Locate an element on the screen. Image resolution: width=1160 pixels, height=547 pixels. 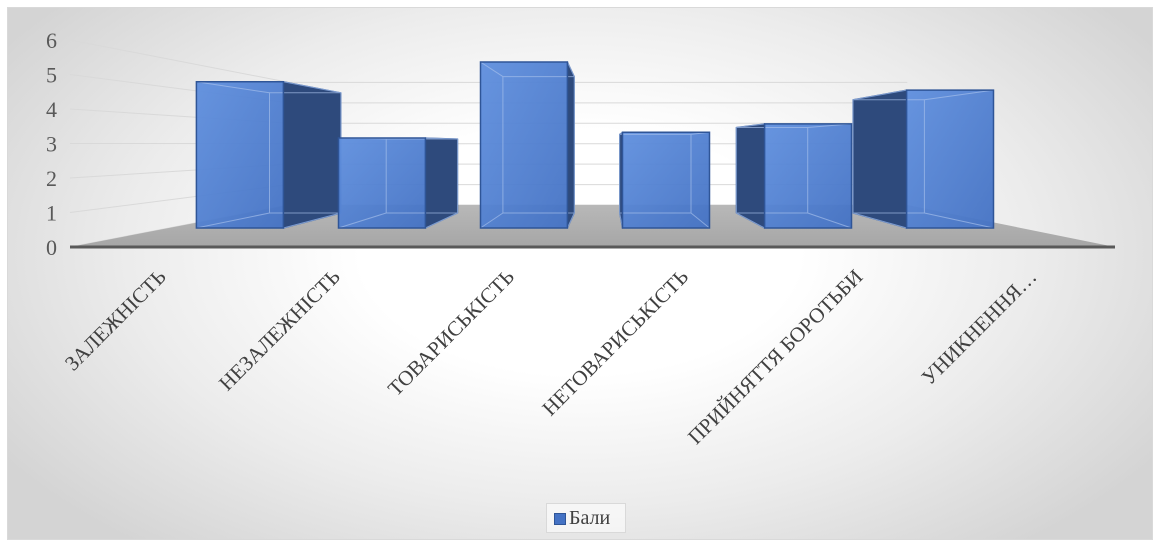
y-tick-label: 4 is located at coordinates (51, 109).